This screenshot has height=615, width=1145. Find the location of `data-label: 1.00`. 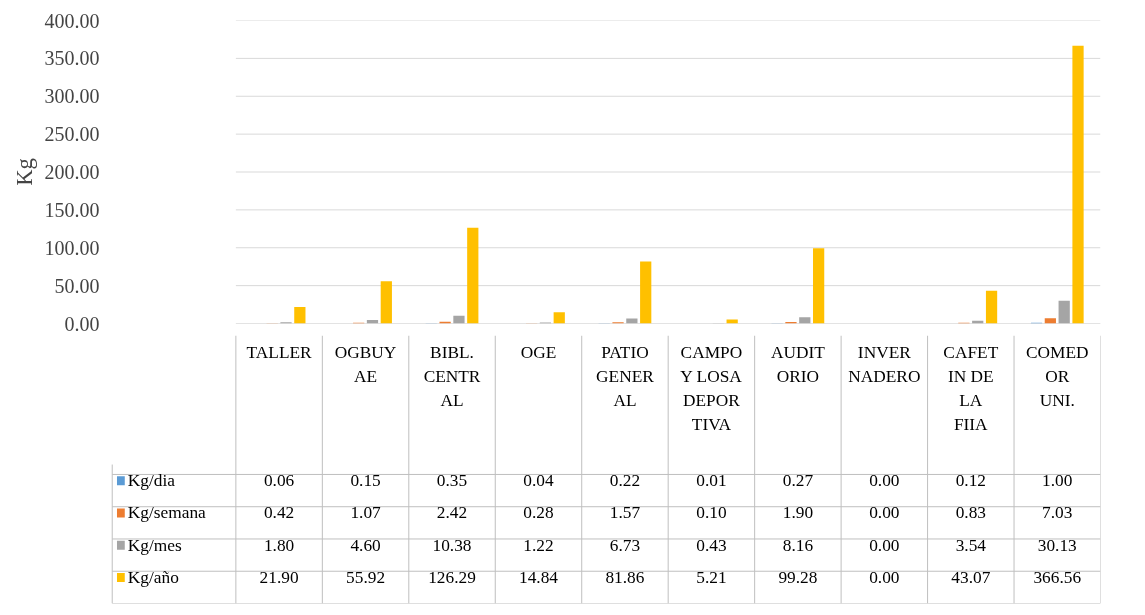

data-label: 1.00 is located at coordinates (1057, 481).